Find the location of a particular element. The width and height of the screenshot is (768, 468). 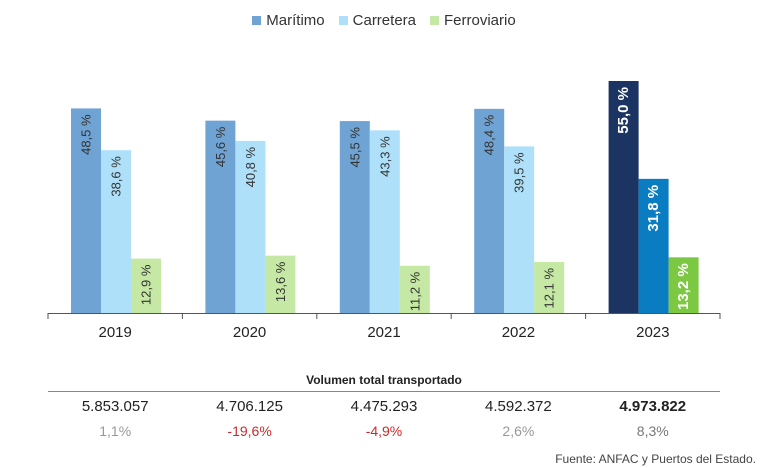

data-label-ferroviario-2023: 13,2 % is located at coordinates (683, 286).